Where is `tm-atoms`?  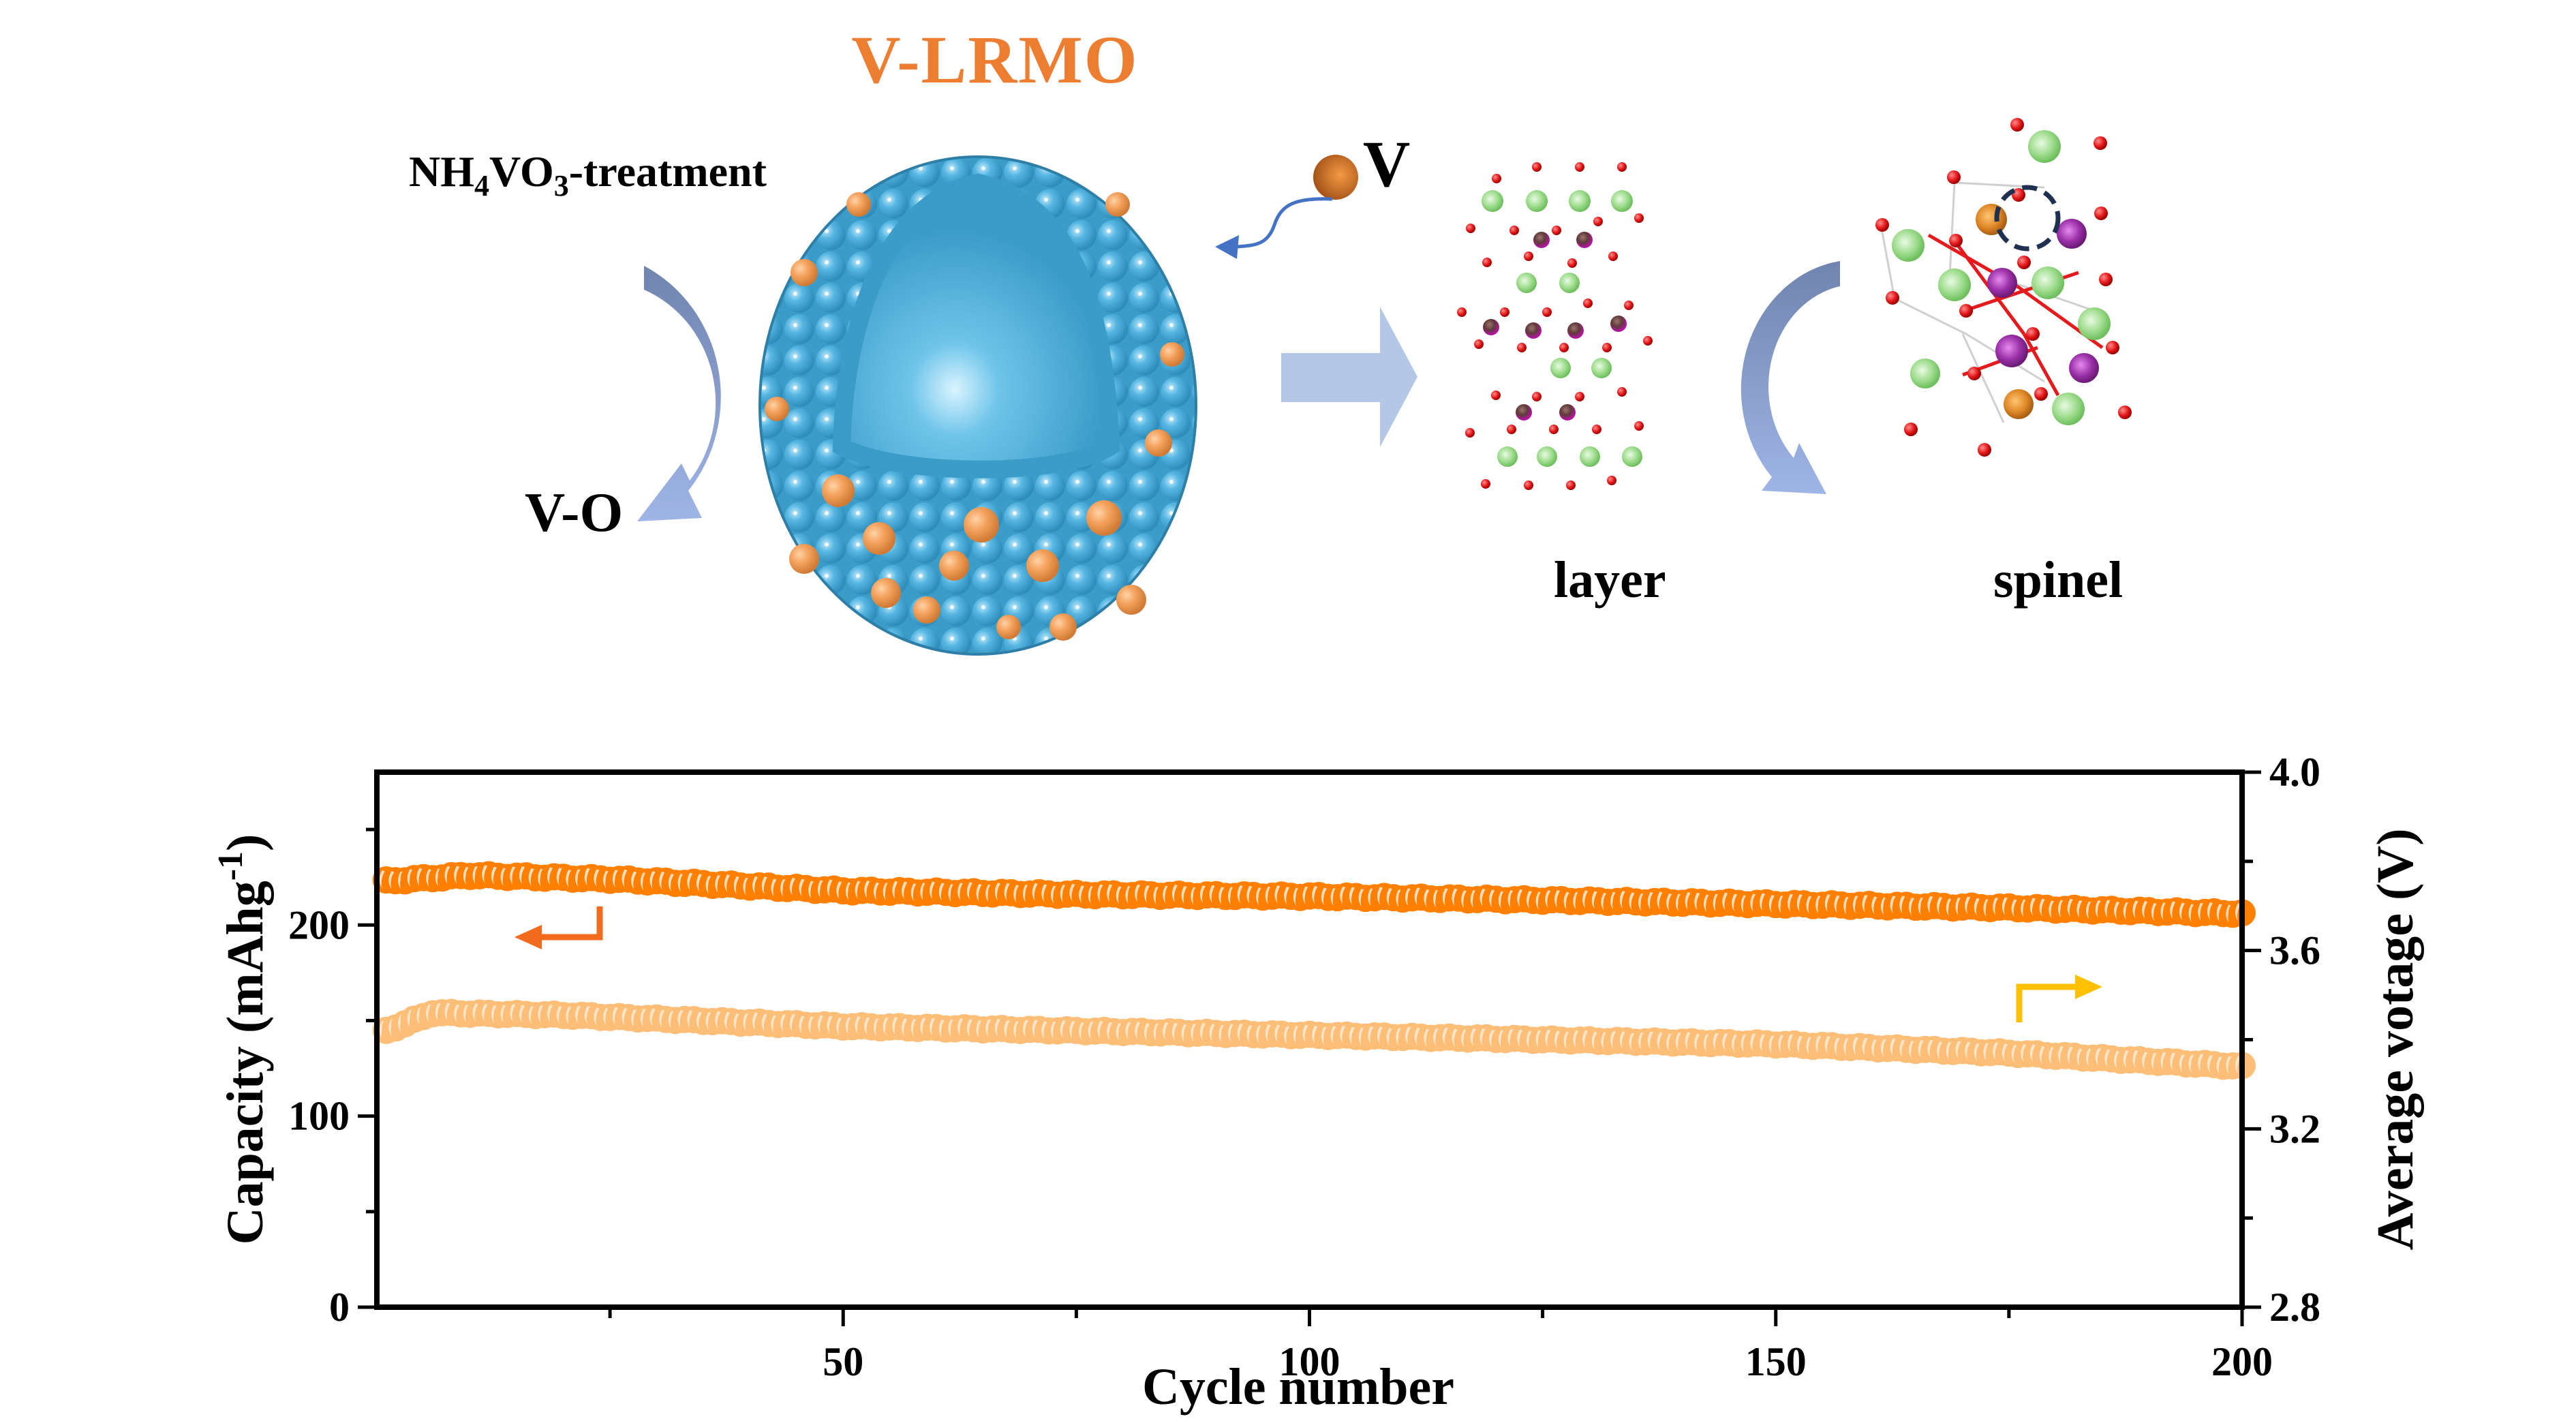 tm-atoms is located at coordinates (1555, 326).